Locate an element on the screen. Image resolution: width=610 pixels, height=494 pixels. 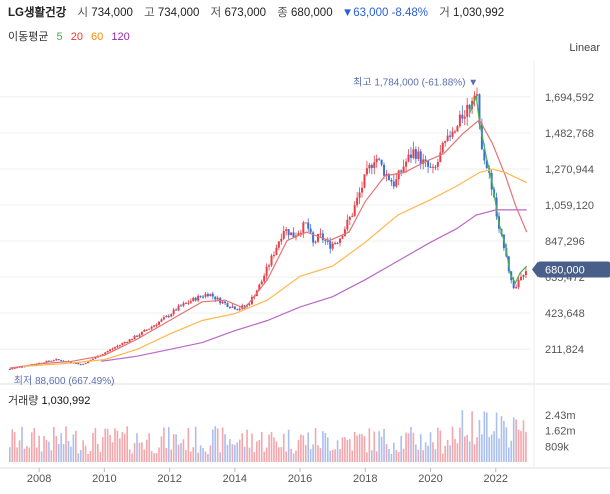
last-price-label: 680,000 is located at coordinates (565, 270).